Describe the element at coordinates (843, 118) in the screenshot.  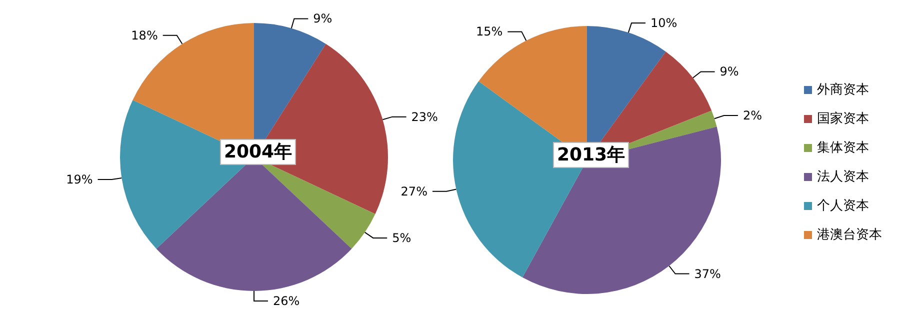
I see `legend-label: 国家资本` at that location.